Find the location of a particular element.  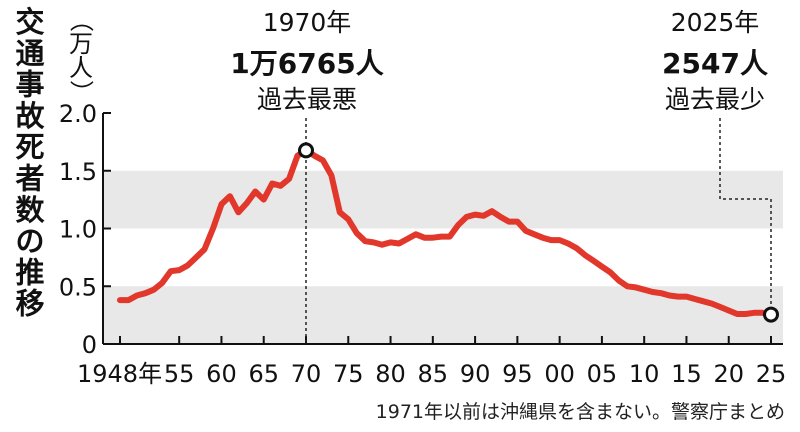

x-tick-label: 95 is located at coordinates (517, 374).